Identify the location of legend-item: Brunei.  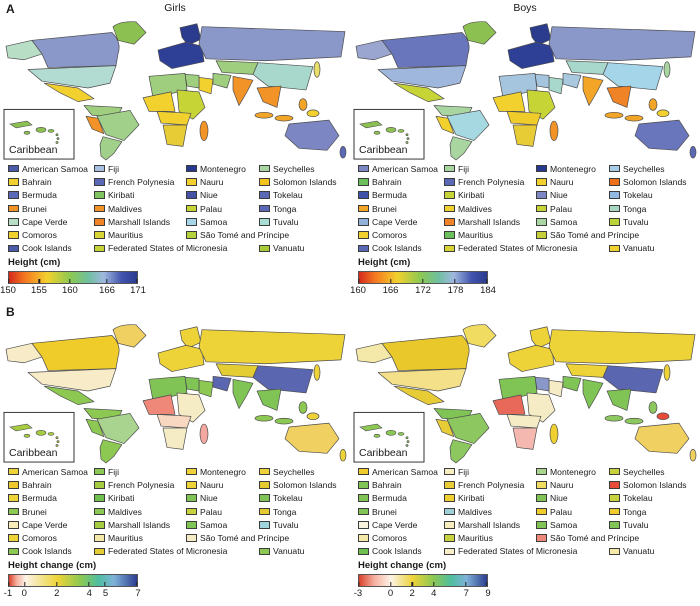
(51, 511).